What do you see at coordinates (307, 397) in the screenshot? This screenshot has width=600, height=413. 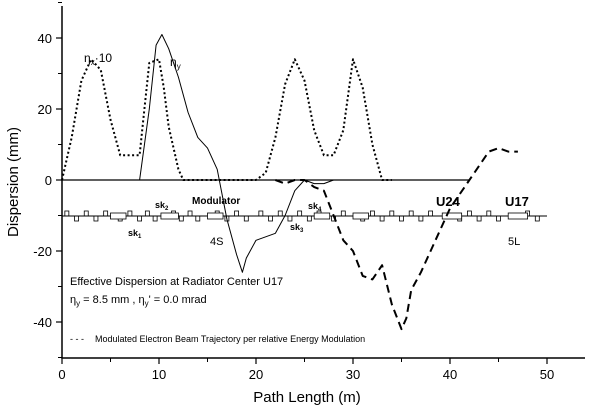 I see `x-axis-title: Path Length (m)` at bounding box center [307, 397].